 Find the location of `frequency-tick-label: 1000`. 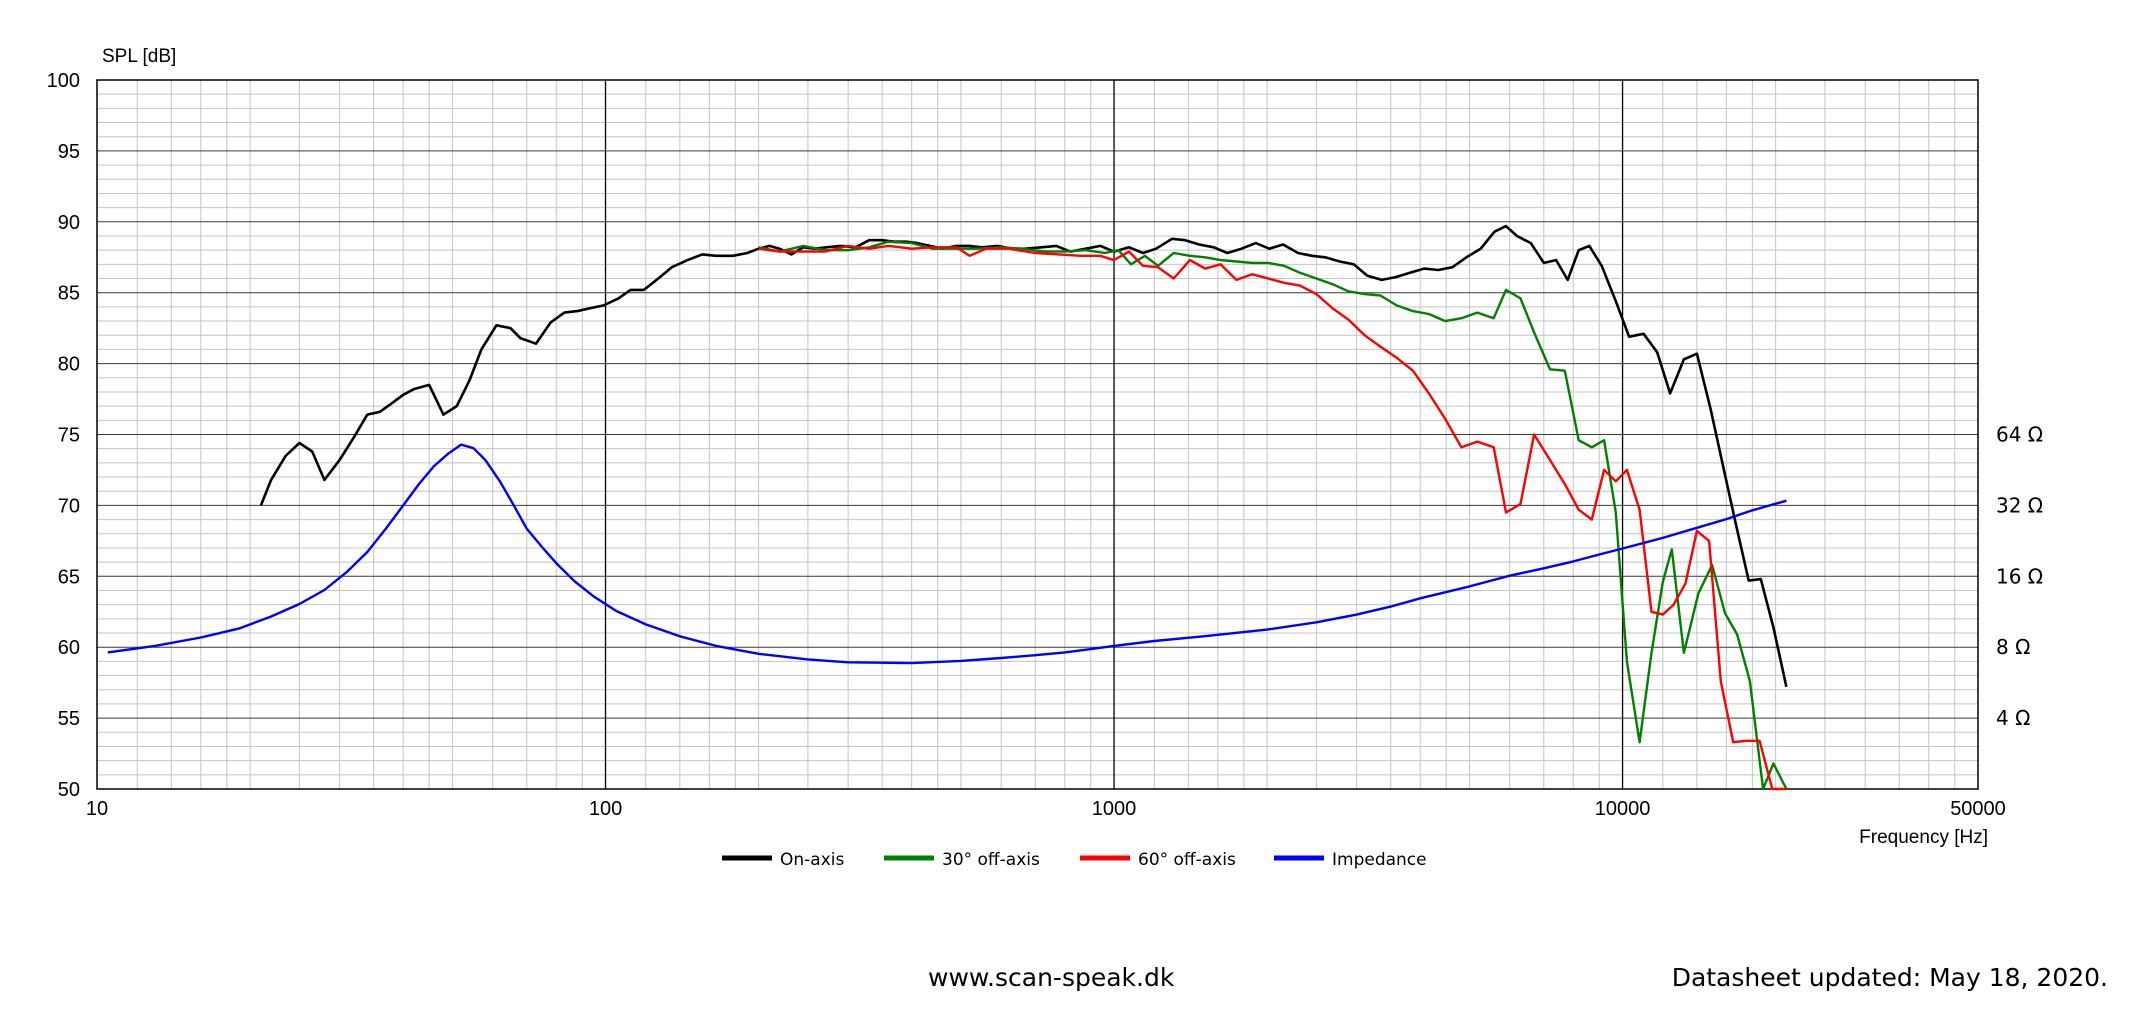

frequency-tick-label: 1000 is located at coordinates (1114, 809).